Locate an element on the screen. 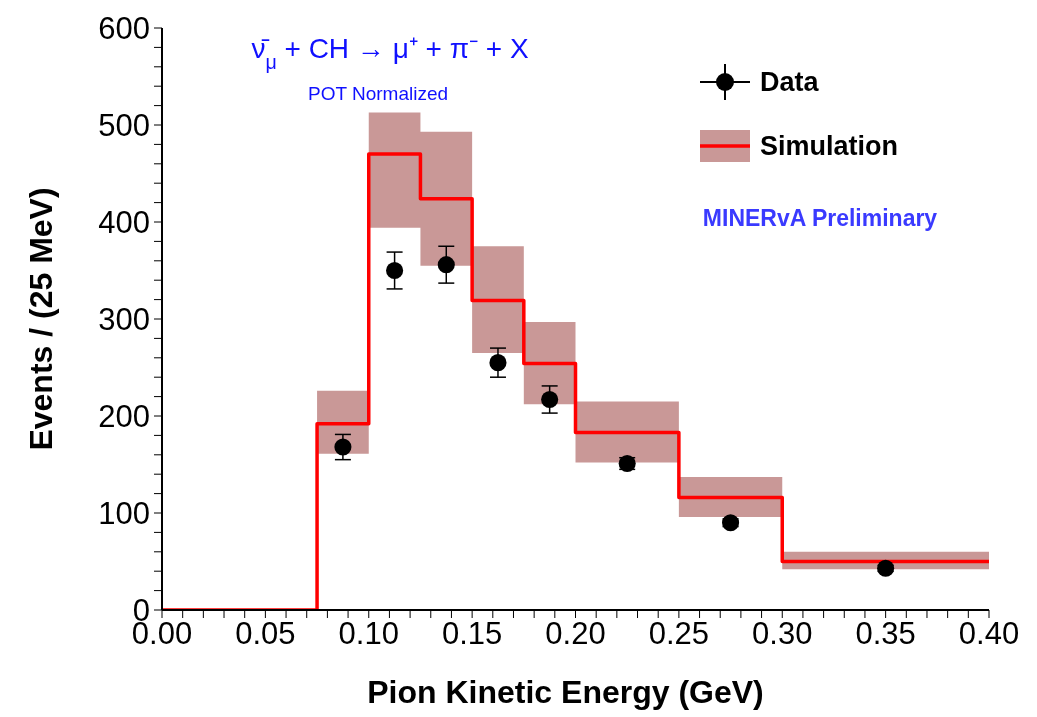 This screenshot has height=717, width=1037. x-tick-label: 0.05 is located at coordinates (265, 634).